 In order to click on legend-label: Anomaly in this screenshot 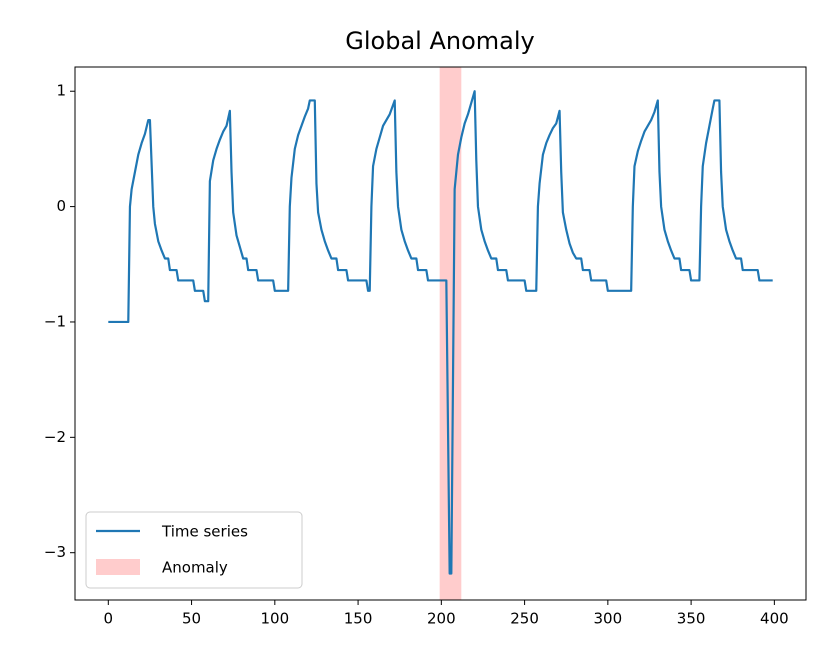, I will do `click(195, 568)`.